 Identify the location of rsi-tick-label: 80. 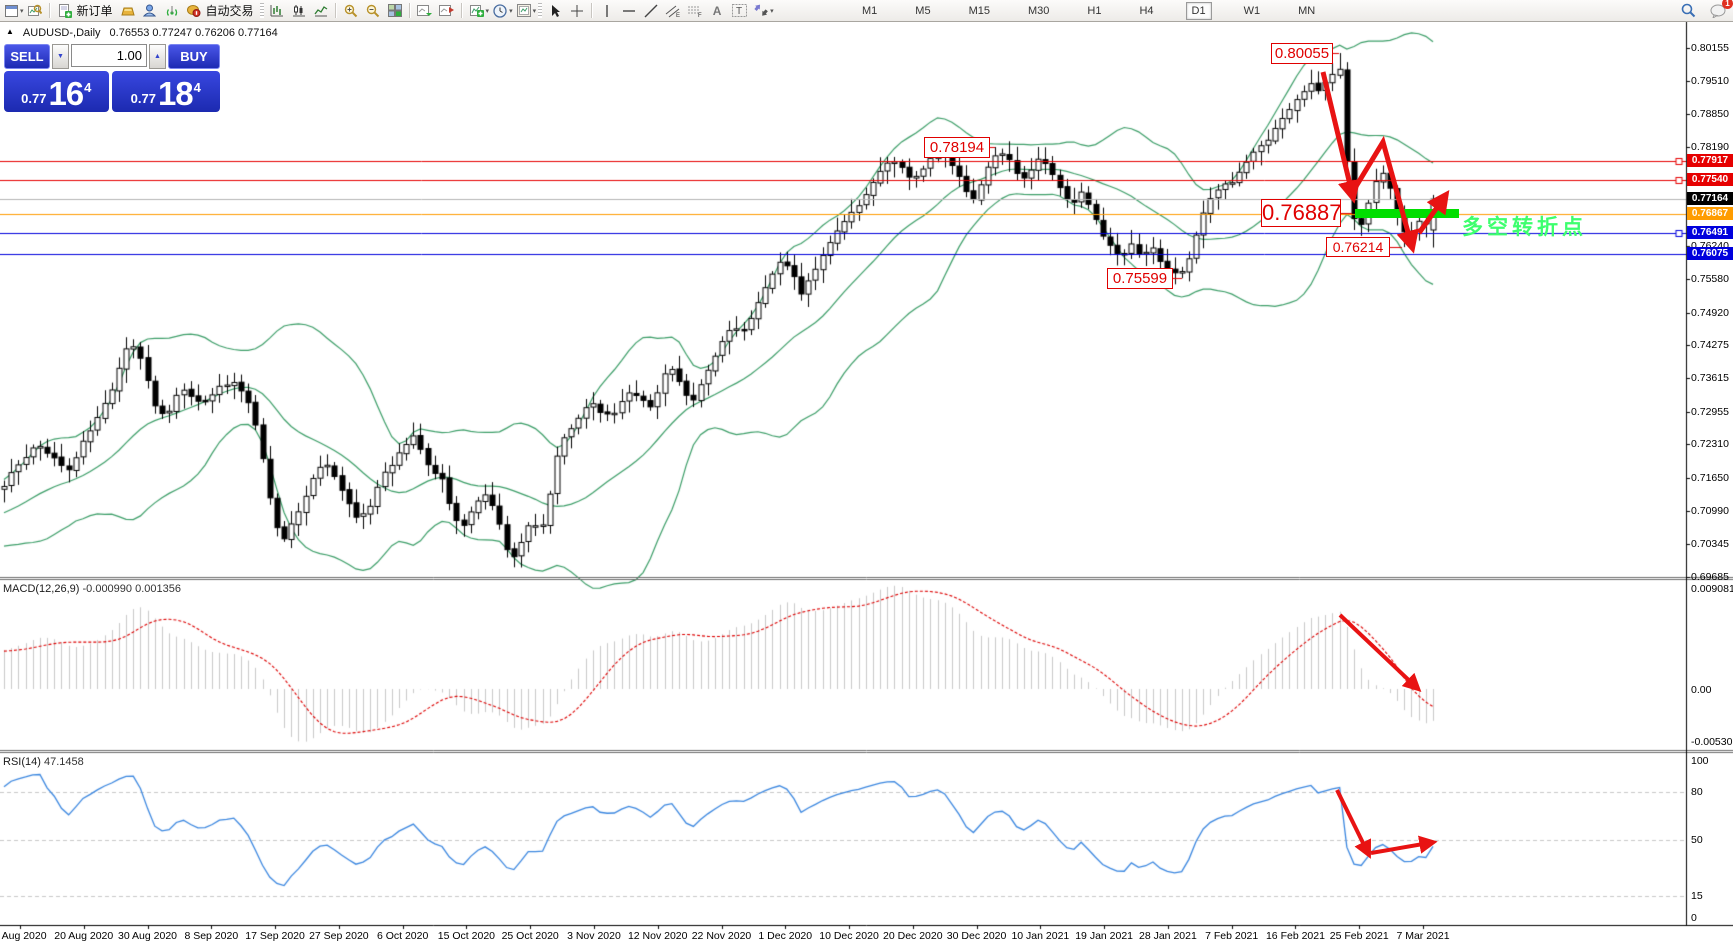
(1697, 792).